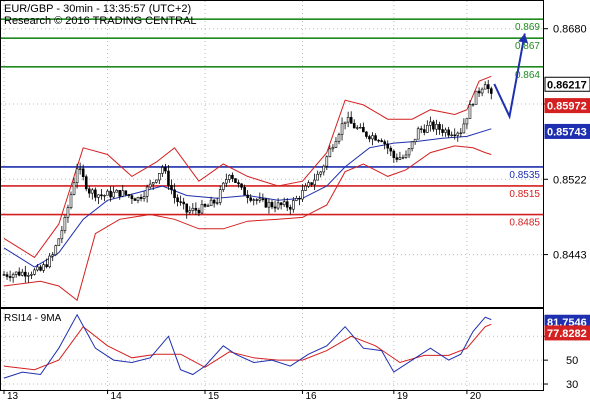 This screenshot has width=590, height=400. I want to click on level-label-0: 0.869, so click(527, 27).